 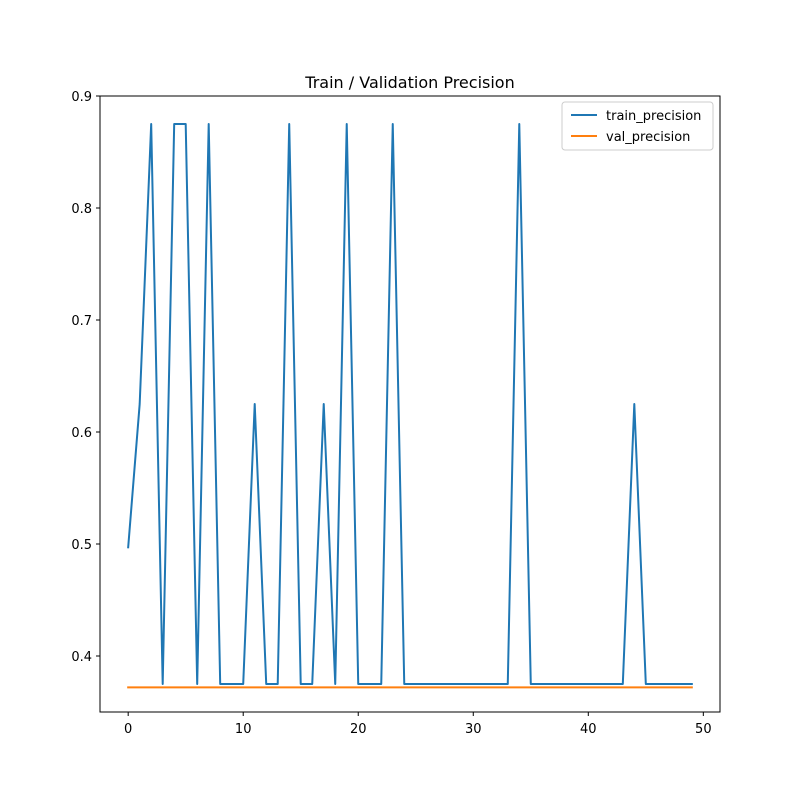 What do you see at coordinates (81, 433) in the screenshot?
I see `y-tick-label: 0.6` at bounding box center [81, 433].